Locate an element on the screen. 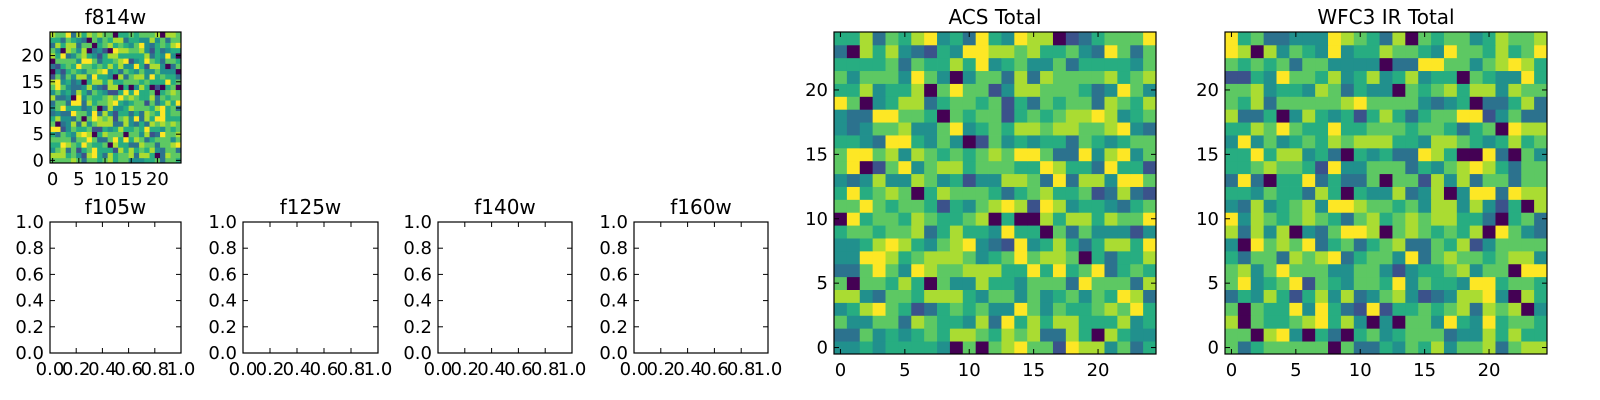  x-tick-label: 0.8 is located at coordinates (741, 369).